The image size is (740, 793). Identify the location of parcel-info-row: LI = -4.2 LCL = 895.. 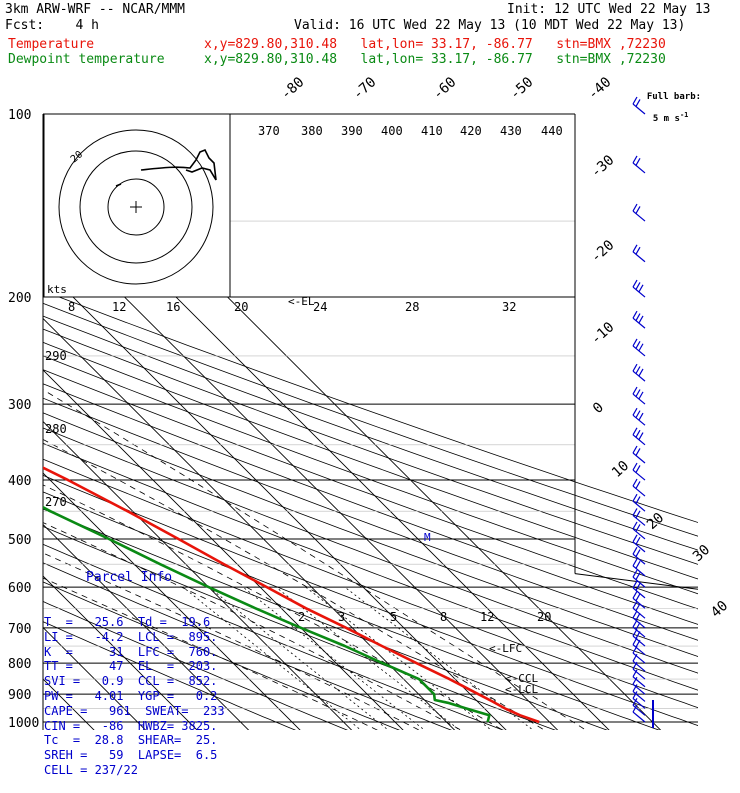
(131, 636).